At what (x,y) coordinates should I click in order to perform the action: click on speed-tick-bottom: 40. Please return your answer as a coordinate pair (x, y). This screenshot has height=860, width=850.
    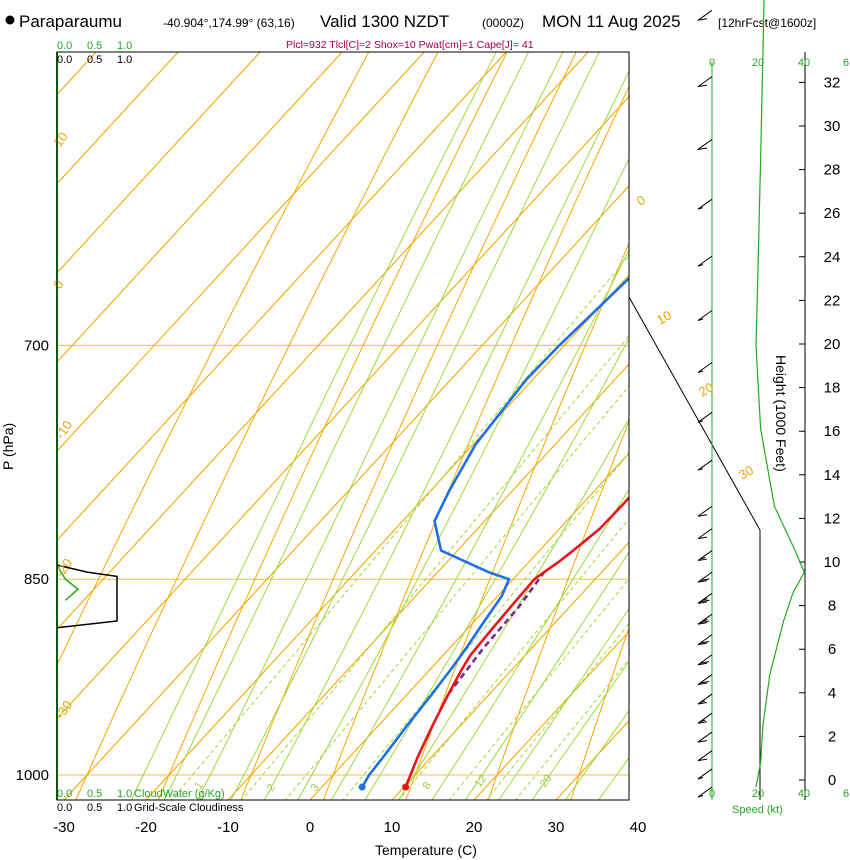
    Looking at the image, I should click on (804, 794).